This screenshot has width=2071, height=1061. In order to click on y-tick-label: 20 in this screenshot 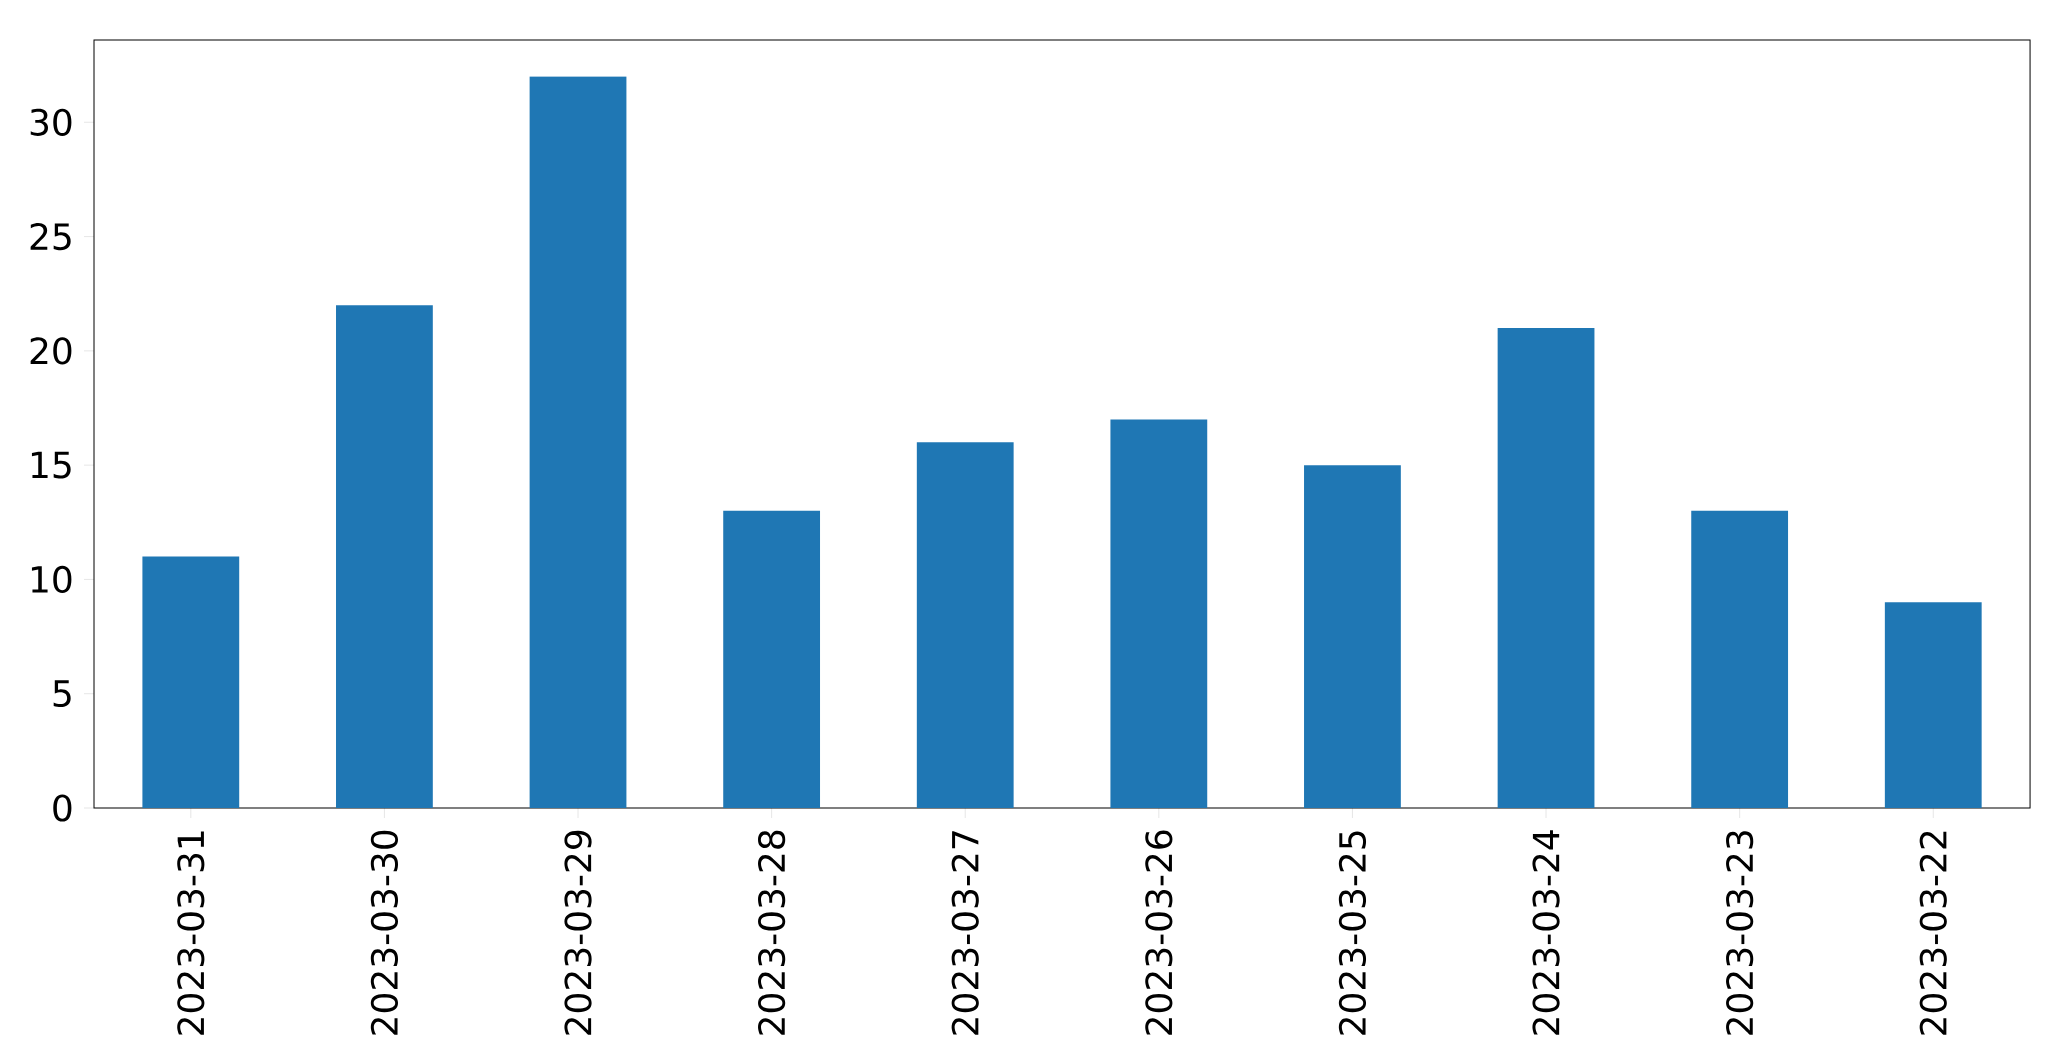, I will do `click(51, 351)`.